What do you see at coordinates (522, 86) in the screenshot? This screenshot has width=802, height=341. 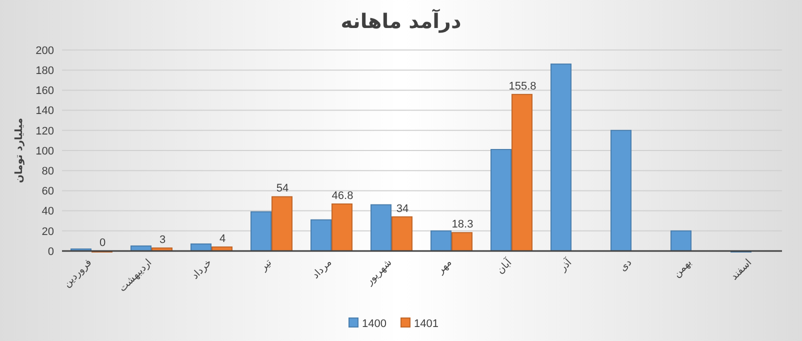 I see `data-label: 155.8` at bounding box center [522, 86].